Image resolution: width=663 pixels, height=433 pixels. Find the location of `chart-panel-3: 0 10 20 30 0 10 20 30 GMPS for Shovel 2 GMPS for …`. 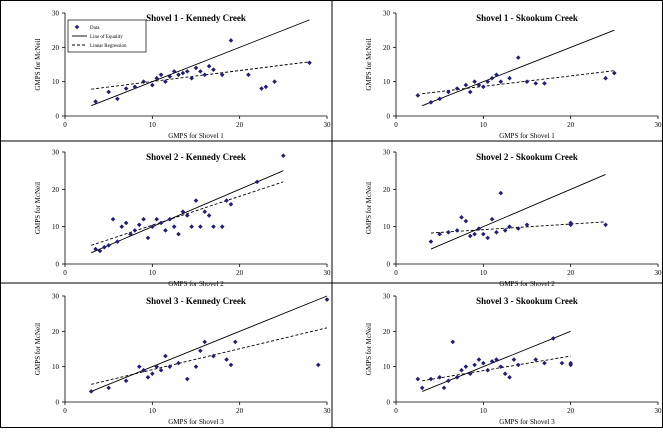

chart-panel-3: 0 10 20 30 0 10 20 30 GMPS for Shovel 2 GMPS for … is located at coordinates (182, 219).